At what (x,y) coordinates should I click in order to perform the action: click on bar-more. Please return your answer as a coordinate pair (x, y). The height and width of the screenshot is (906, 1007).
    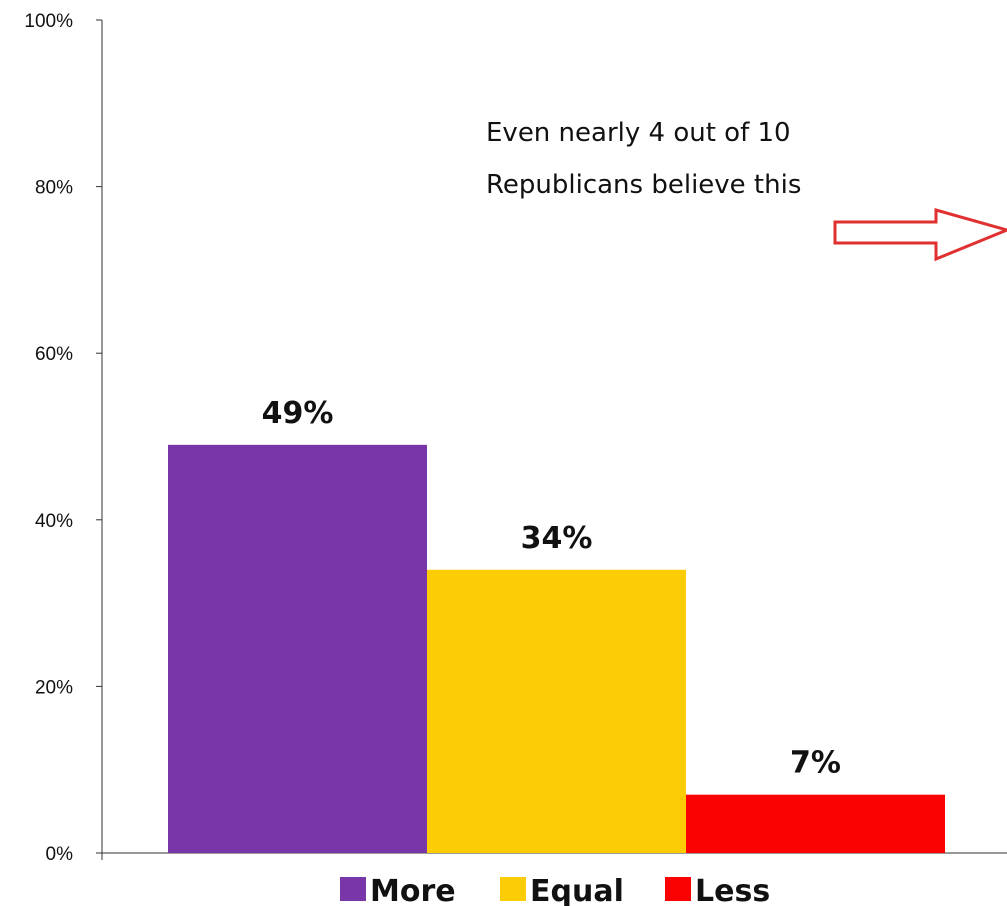
    Looking at the image, I should click on (297, 648).